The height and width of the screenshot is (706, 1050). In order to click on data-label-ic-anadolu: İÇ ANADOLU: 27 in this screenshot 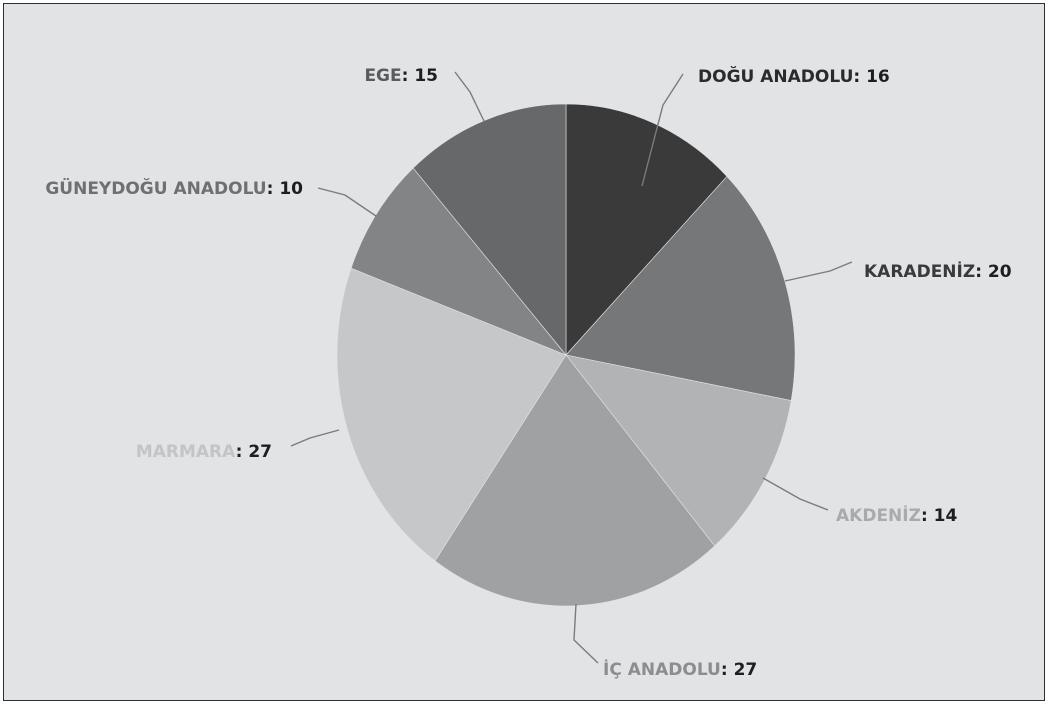, I will do `click(680, 669)`.